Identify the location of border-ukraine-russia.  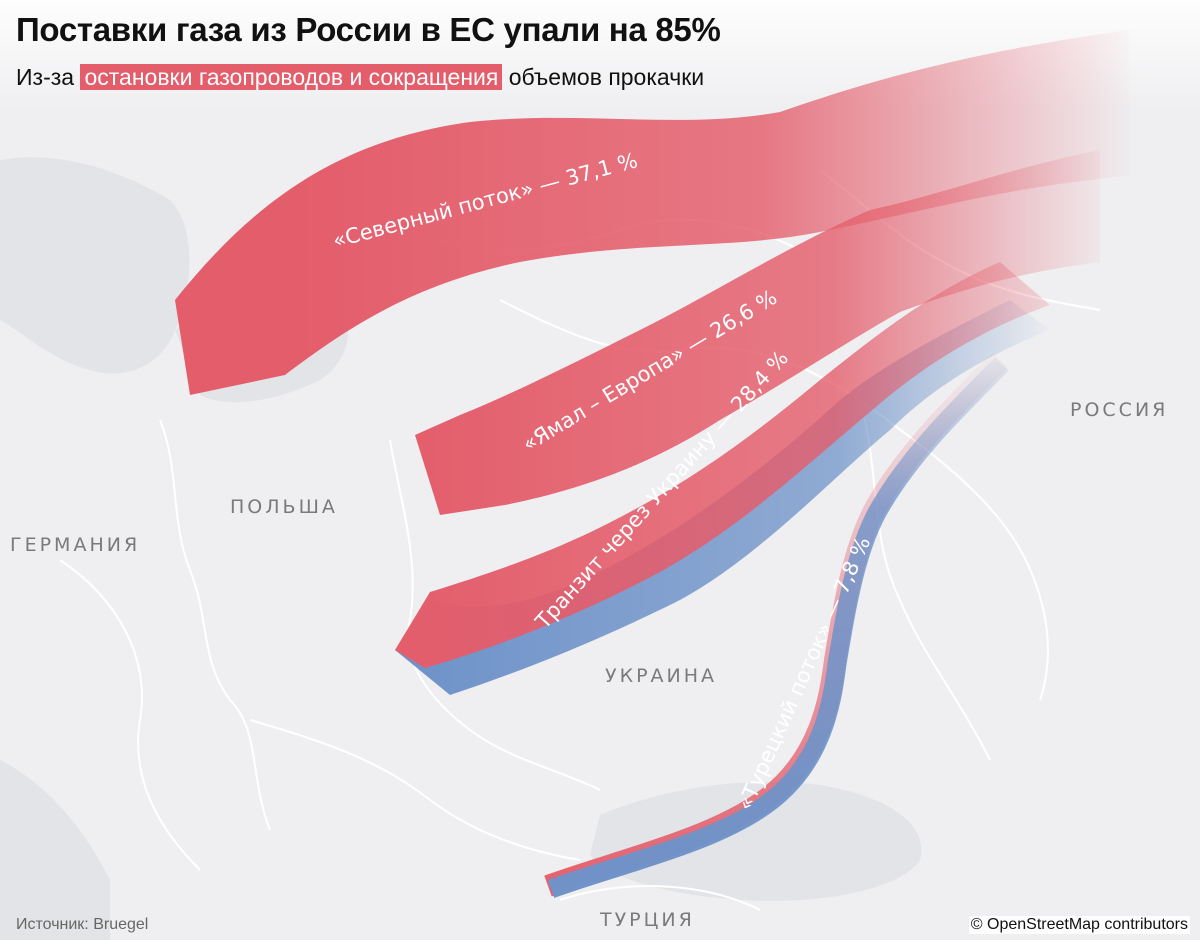
(925, 580).